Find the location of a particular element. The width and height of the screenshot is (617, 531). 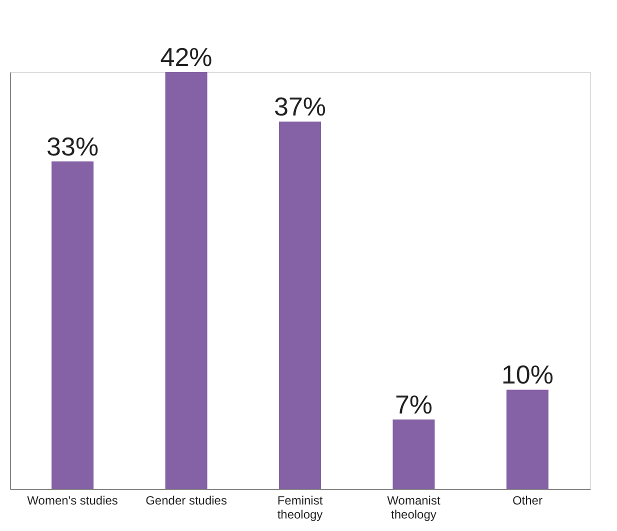

data-label: 10% is located at coordinates (527, 375).